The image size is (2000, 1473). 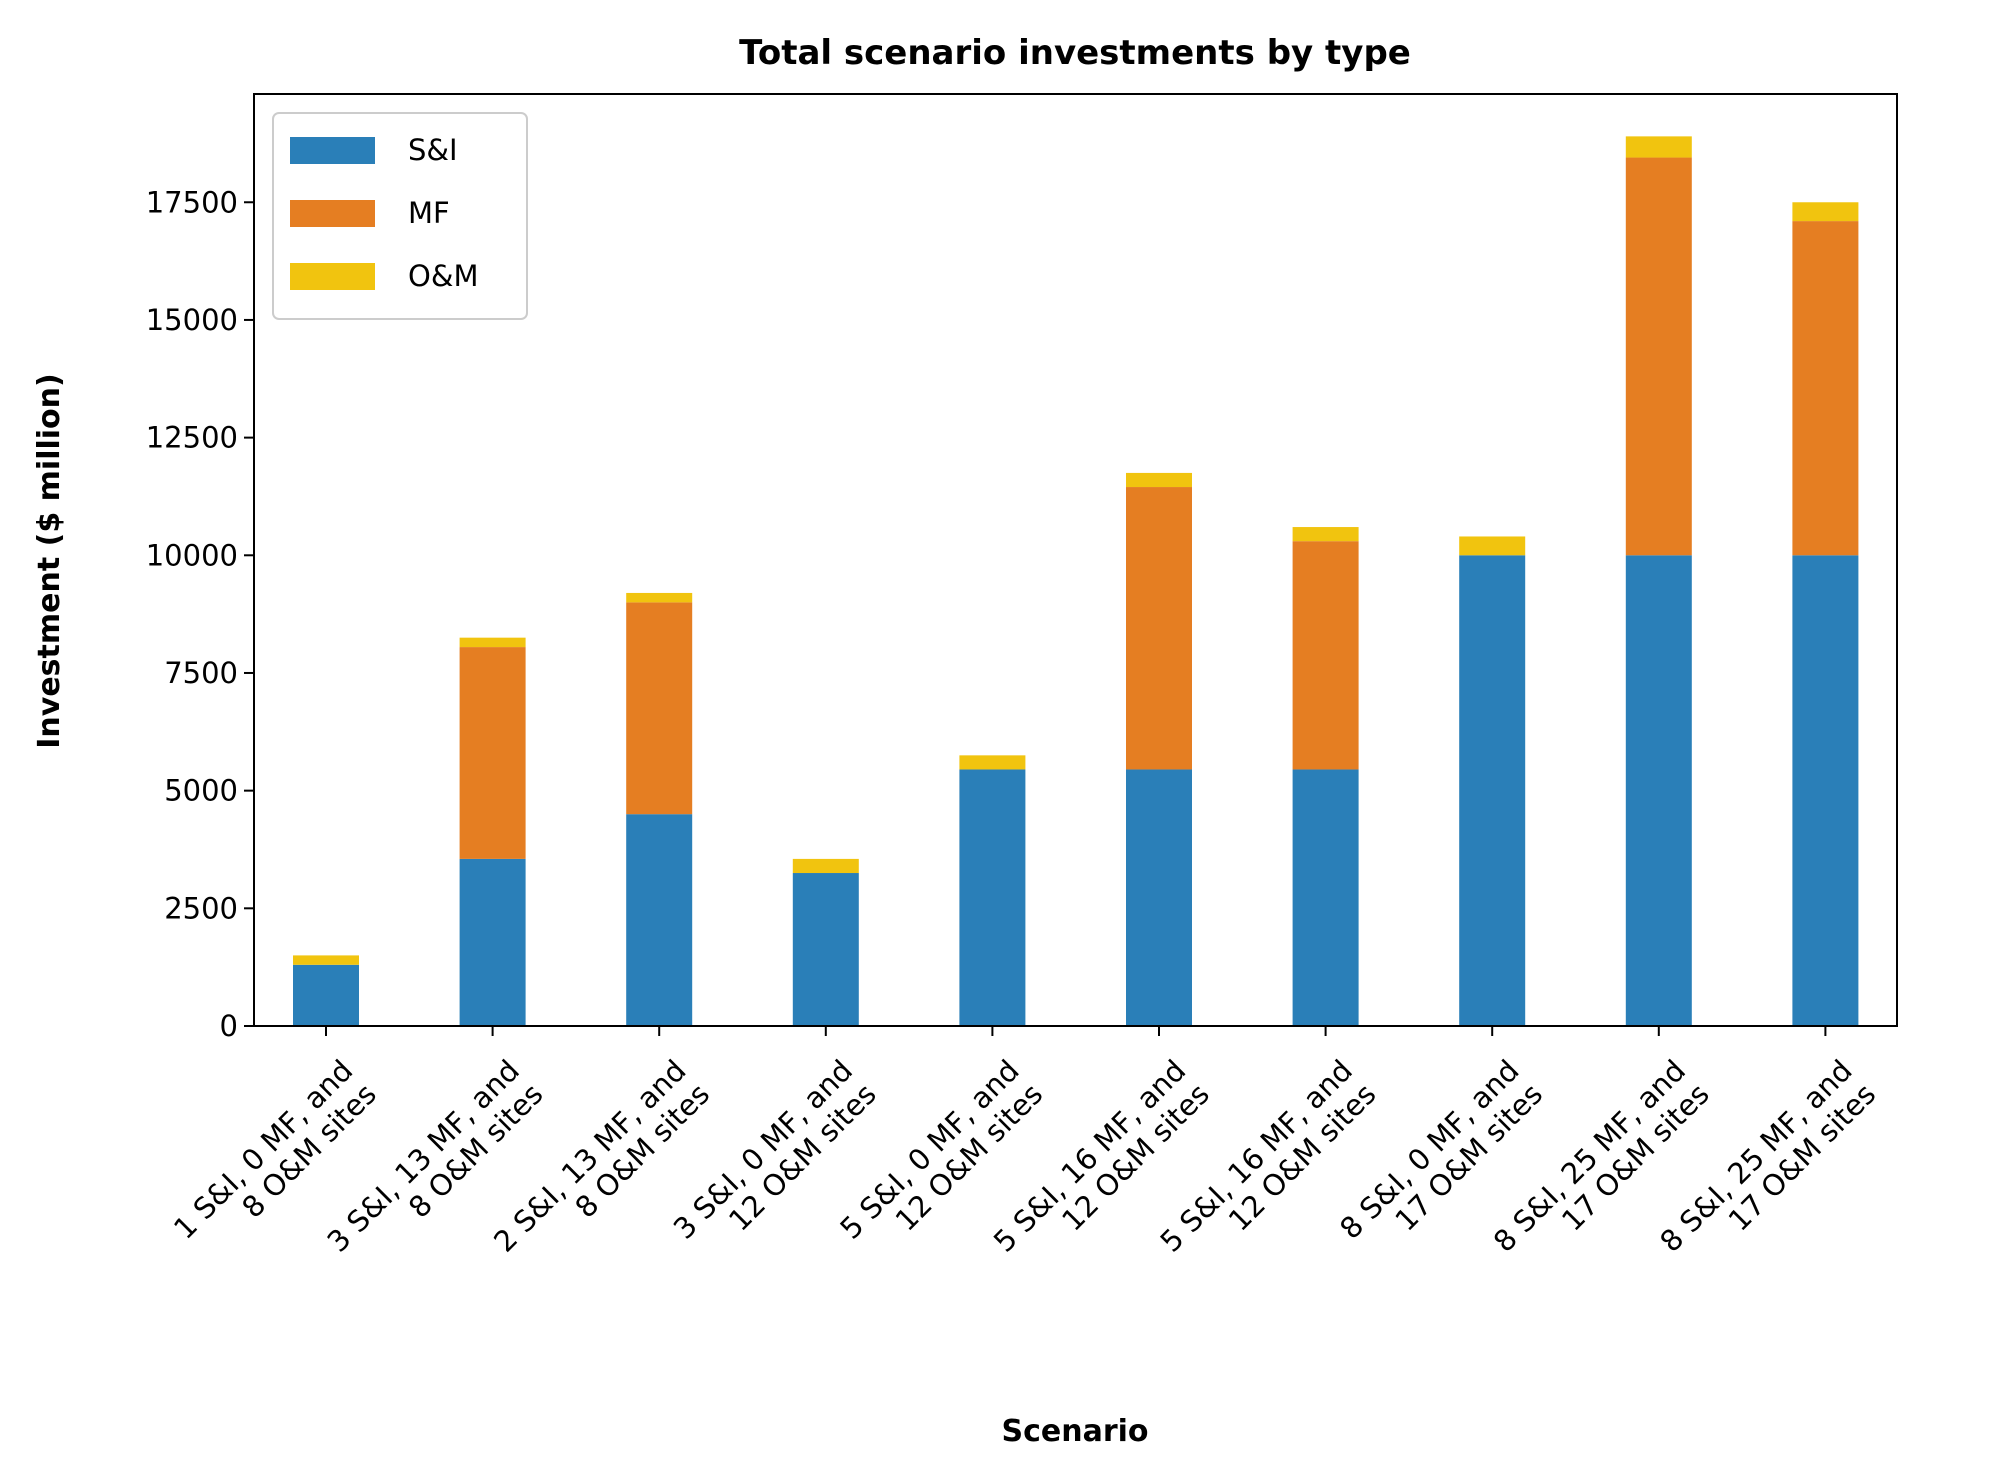 I want to click on y-tick-label-2500: 2500, so click(x=201, y=908).